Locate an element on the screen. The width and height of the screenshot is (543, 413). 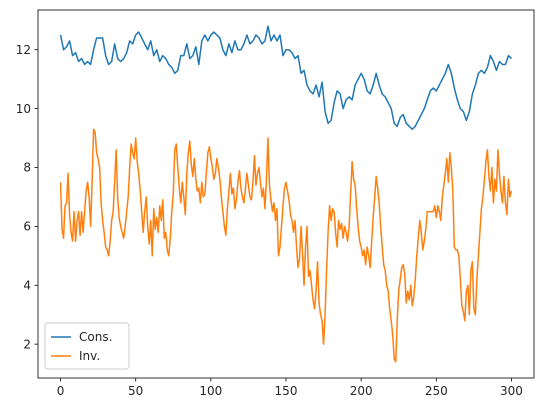
legend-box is located at coordinates (87, 346).